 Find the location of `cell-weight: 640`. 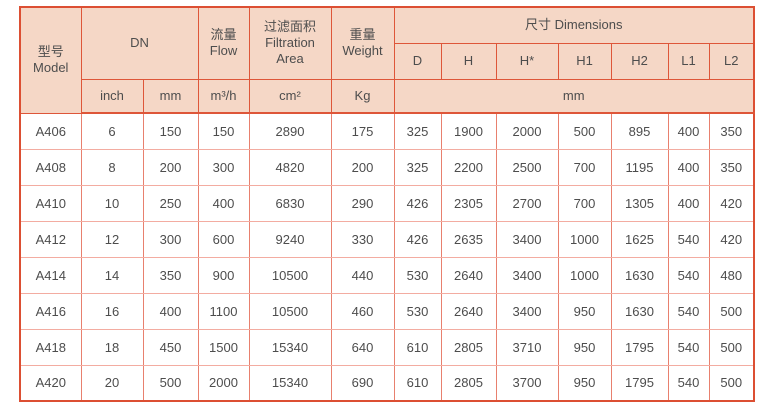

cell-weight: 640 is located at coordinates (362, 347).